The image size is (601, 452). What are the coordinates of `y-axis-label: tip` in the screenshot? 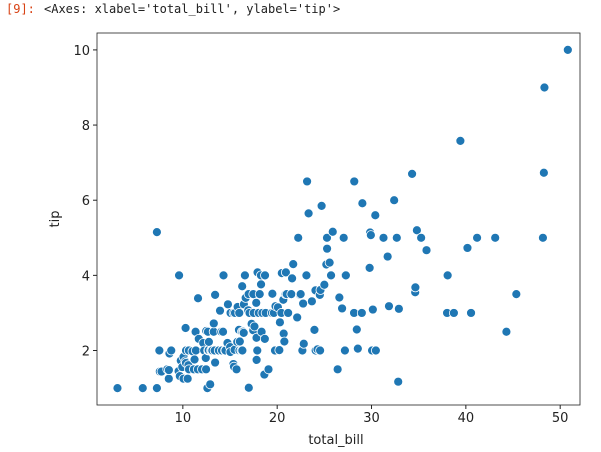 It's located at (55, 219).